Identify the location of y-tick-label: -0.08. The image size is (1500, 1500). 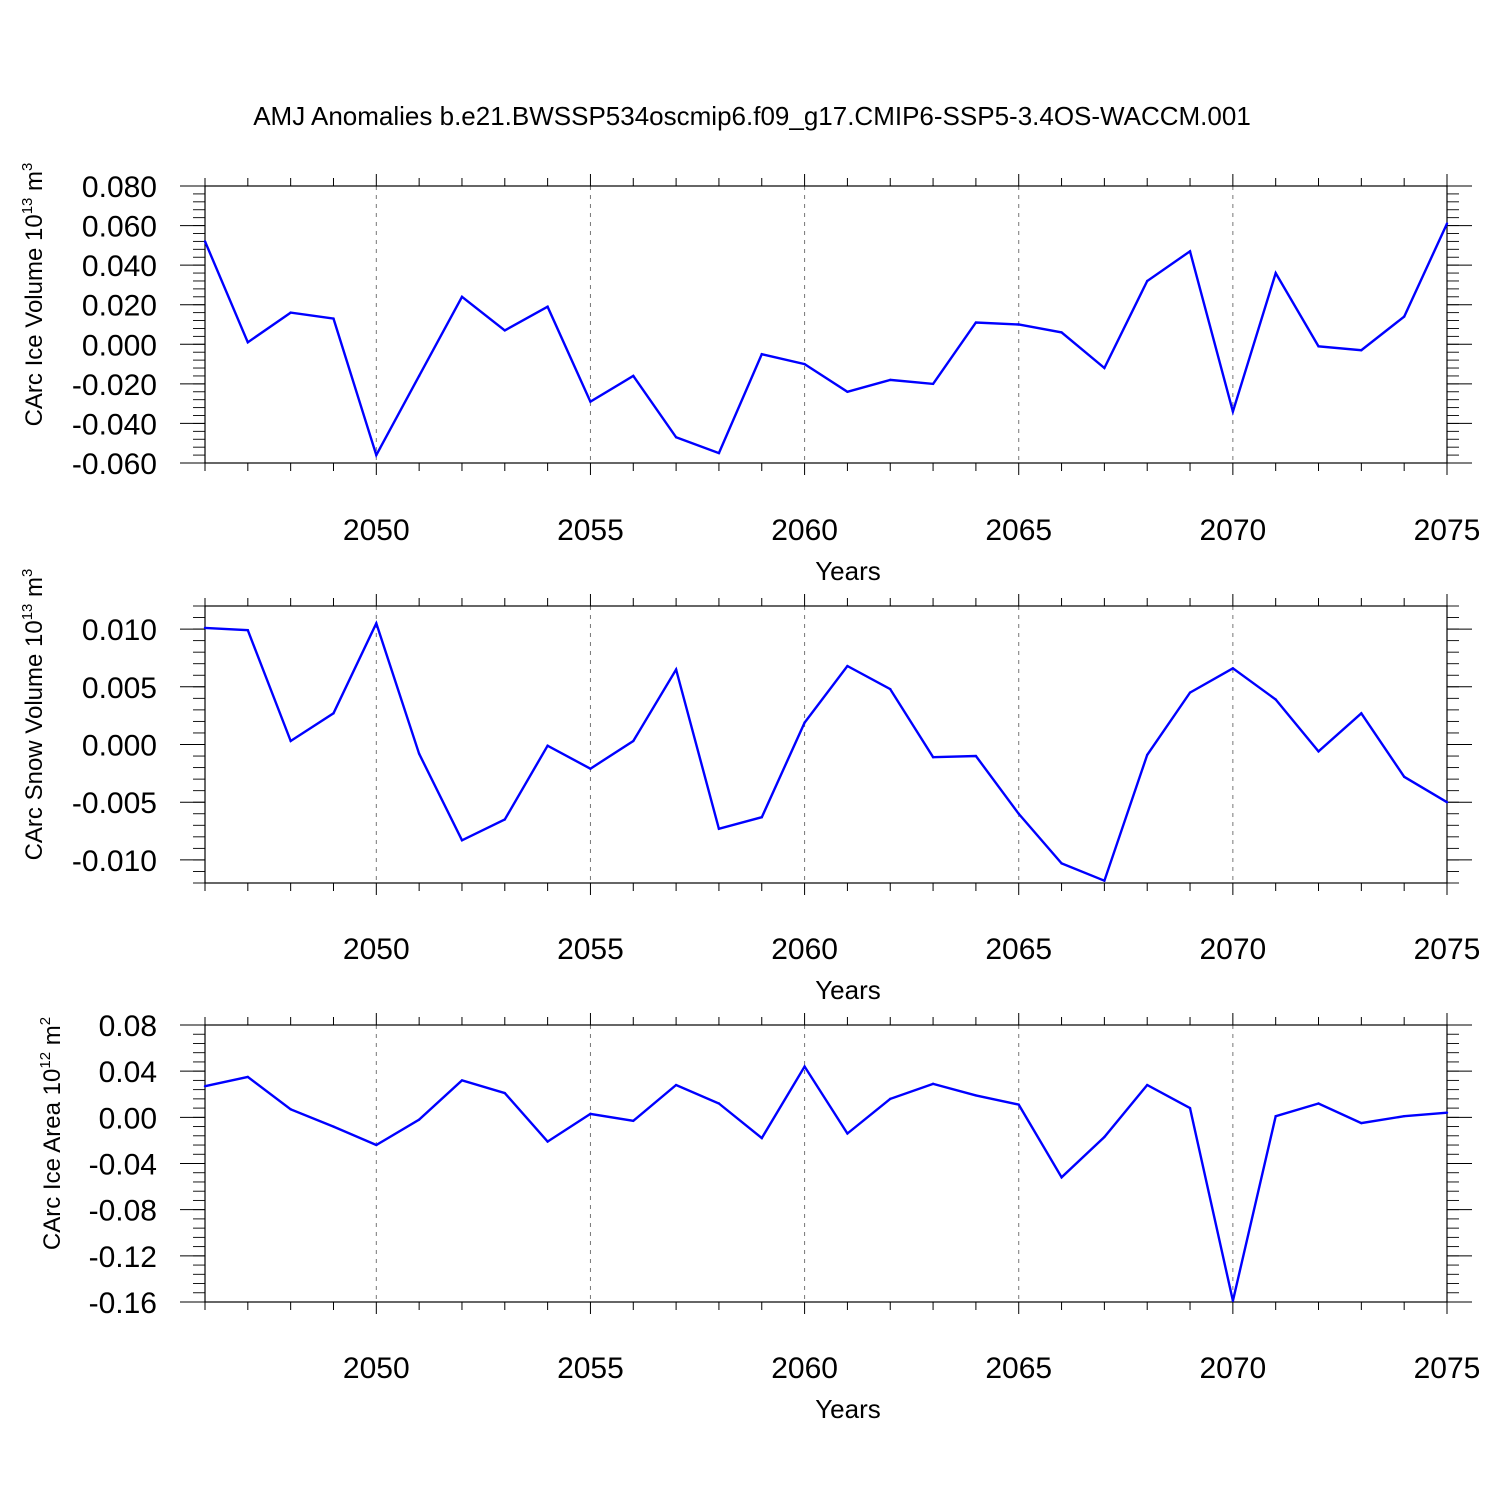
(123, 1211).